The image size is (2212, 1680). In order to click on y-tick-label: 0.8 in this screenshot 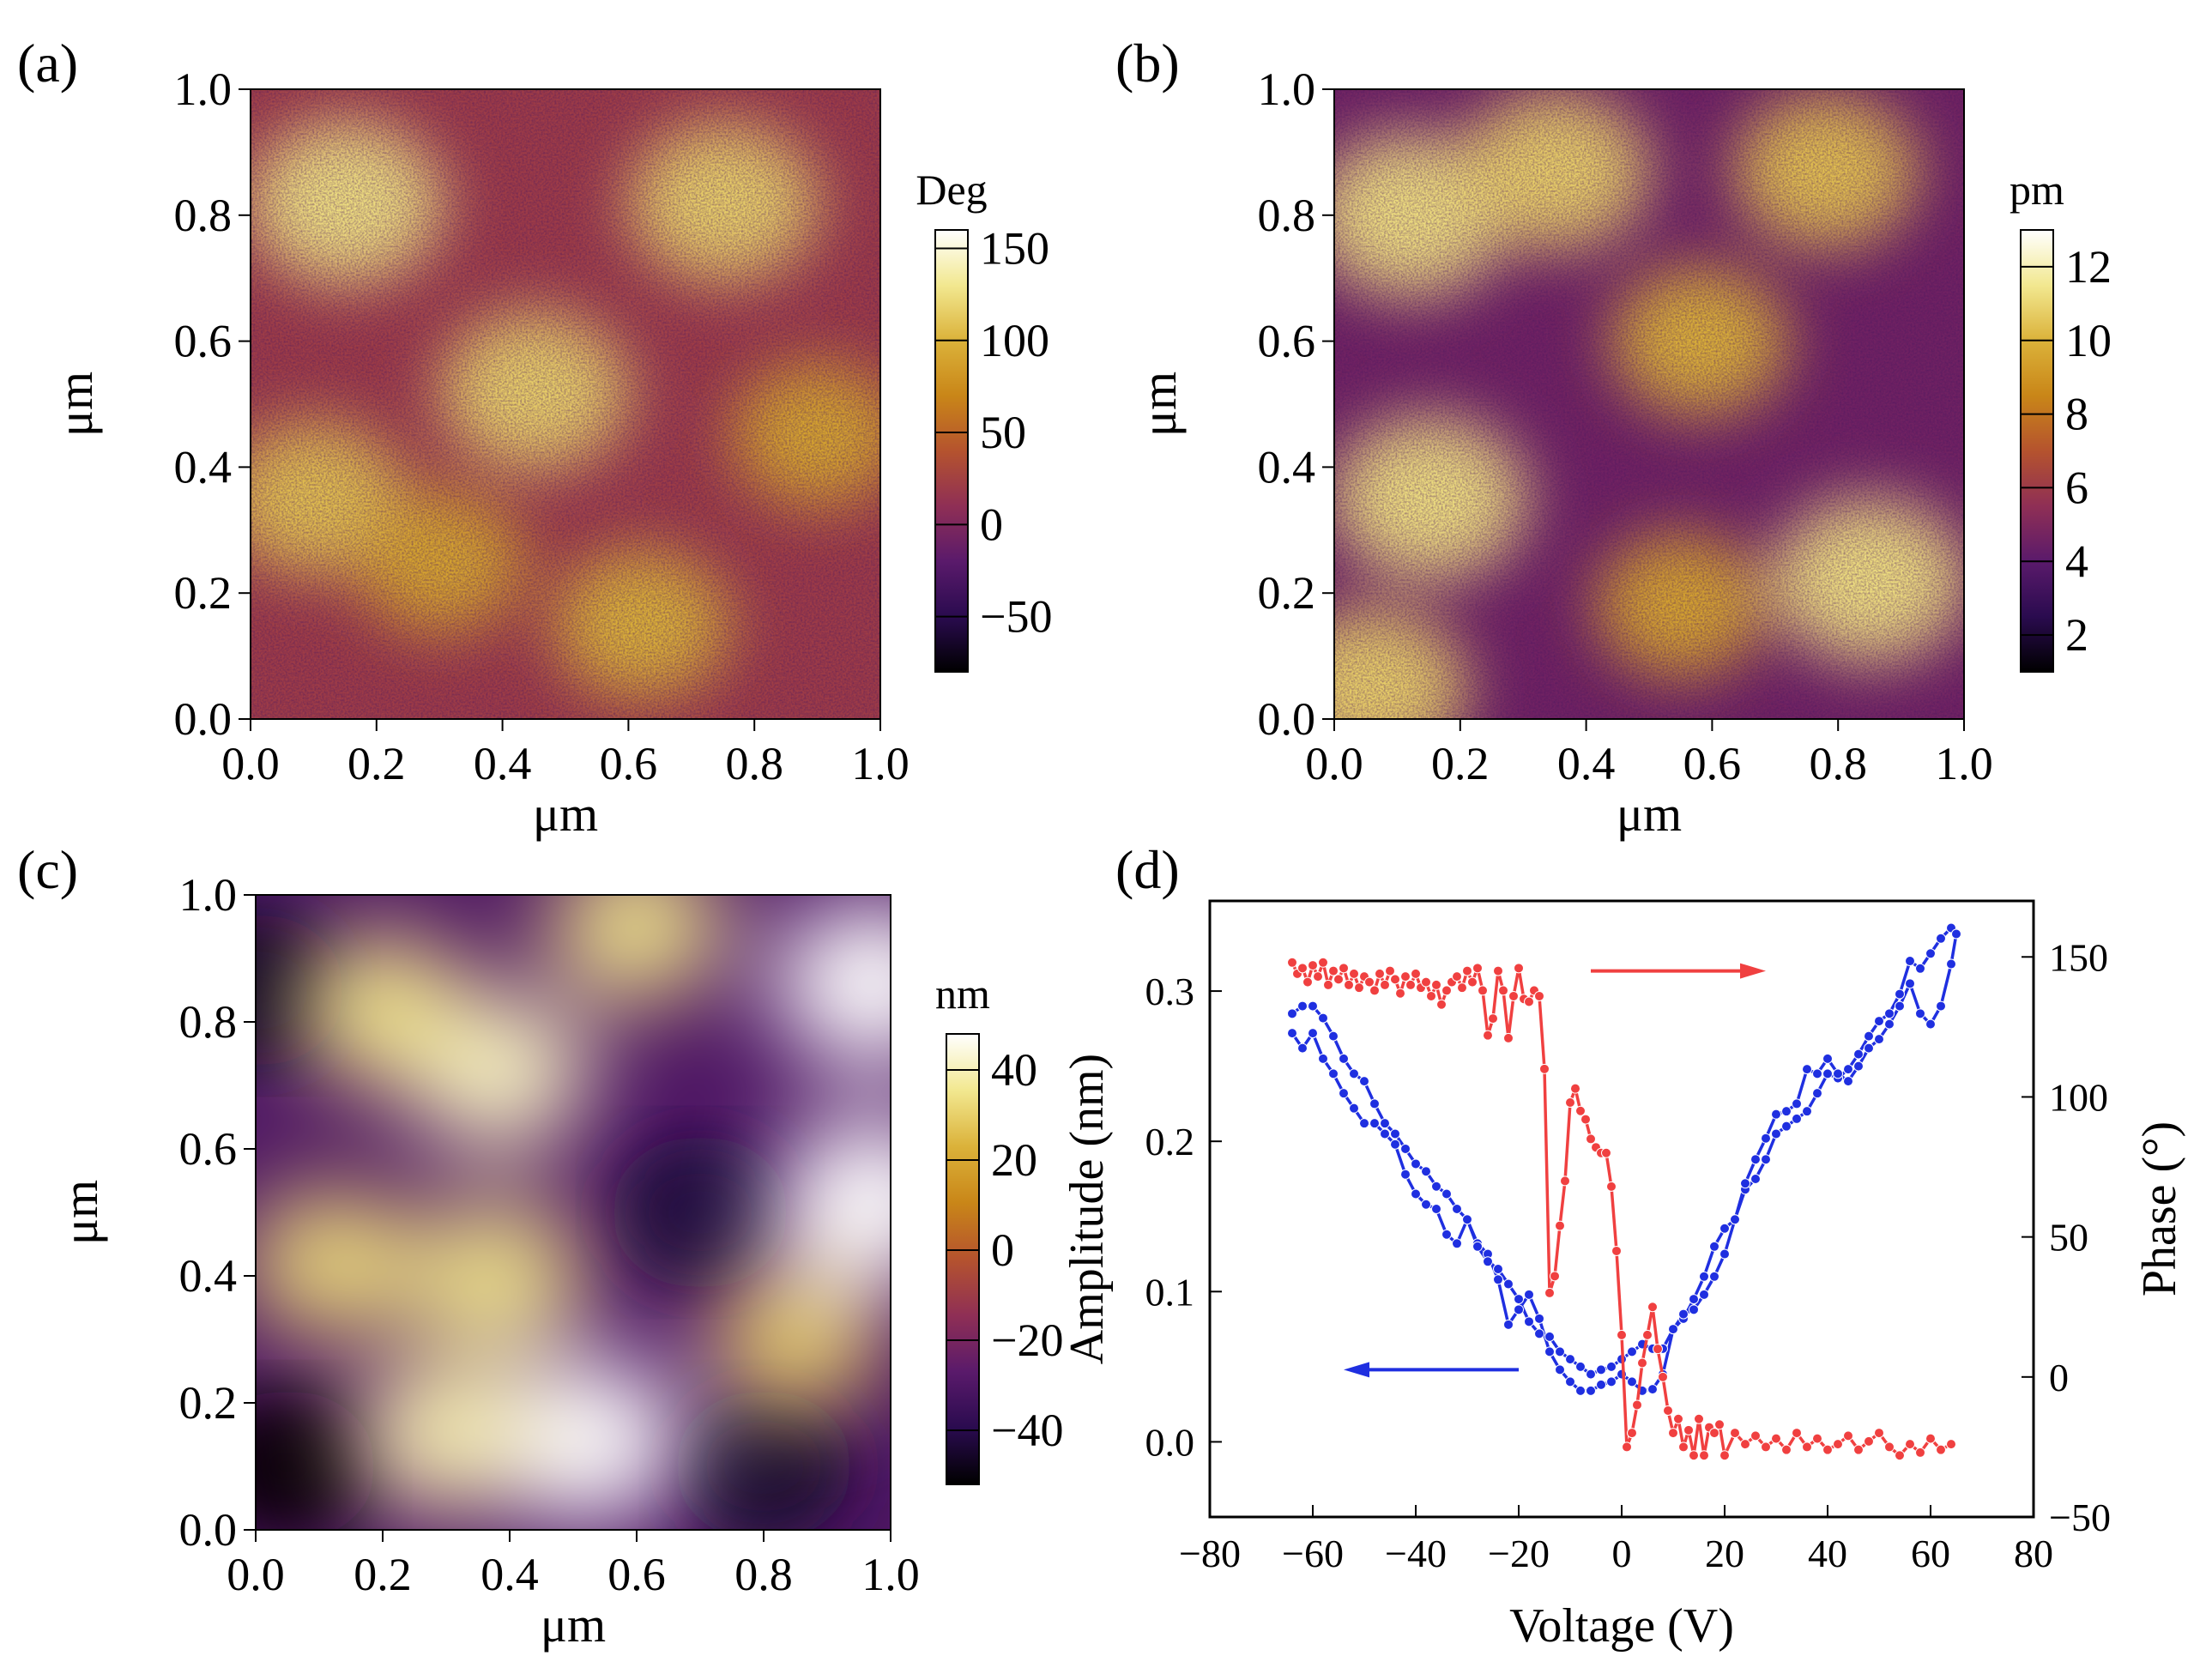, I will do `click(203, 216)`.